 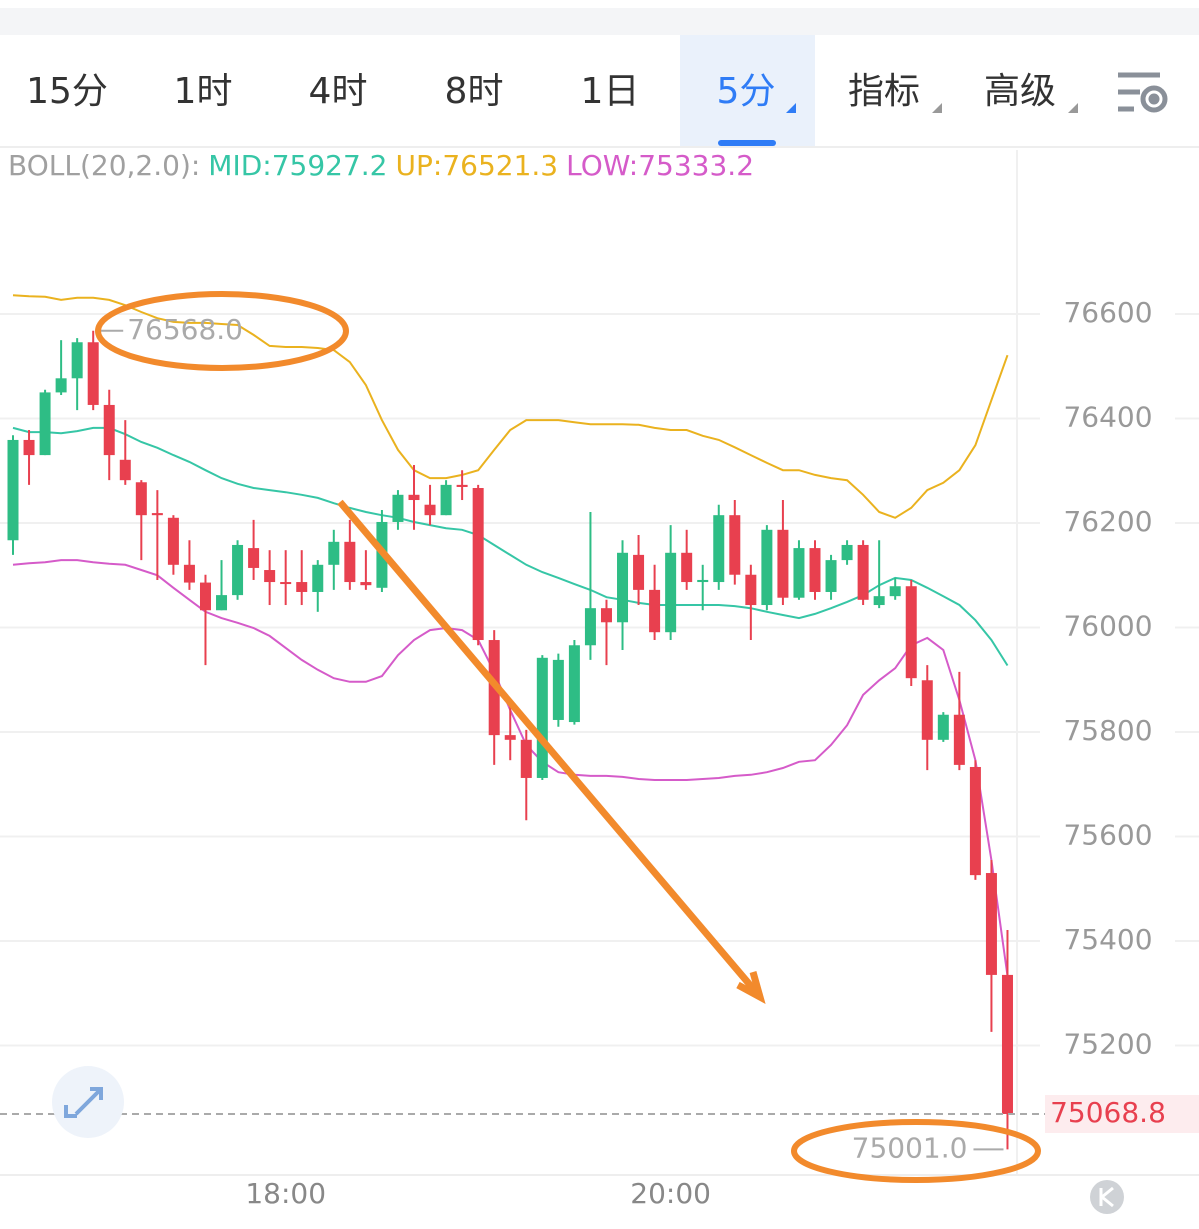 What do you see at coordinates (884, 91) in the screenshot?
I see `tab: 指标` at bounding box center [884, 91].